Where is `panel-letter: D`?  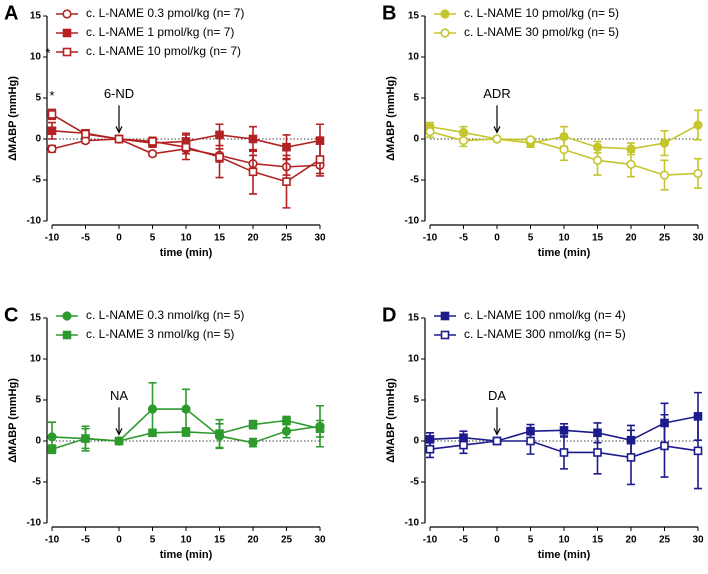 panel-letter: D is located at coordinates (389, 315).